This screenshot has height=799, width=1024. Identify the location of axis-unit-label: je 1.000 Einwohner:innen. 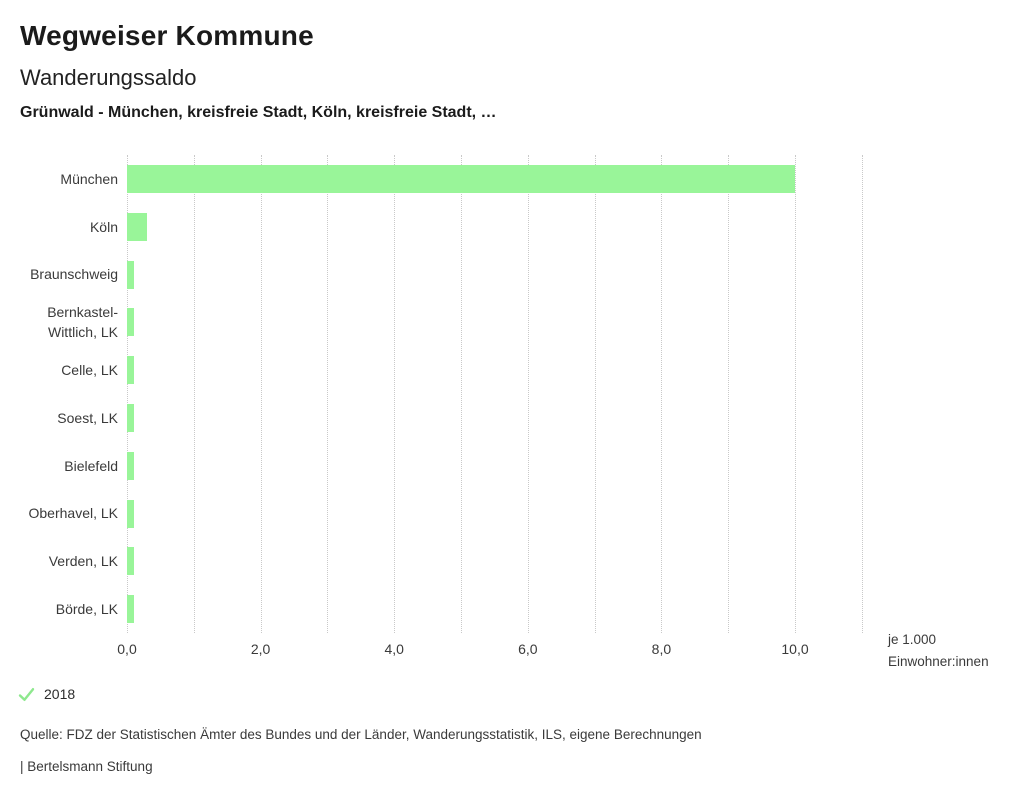
(938, 650).